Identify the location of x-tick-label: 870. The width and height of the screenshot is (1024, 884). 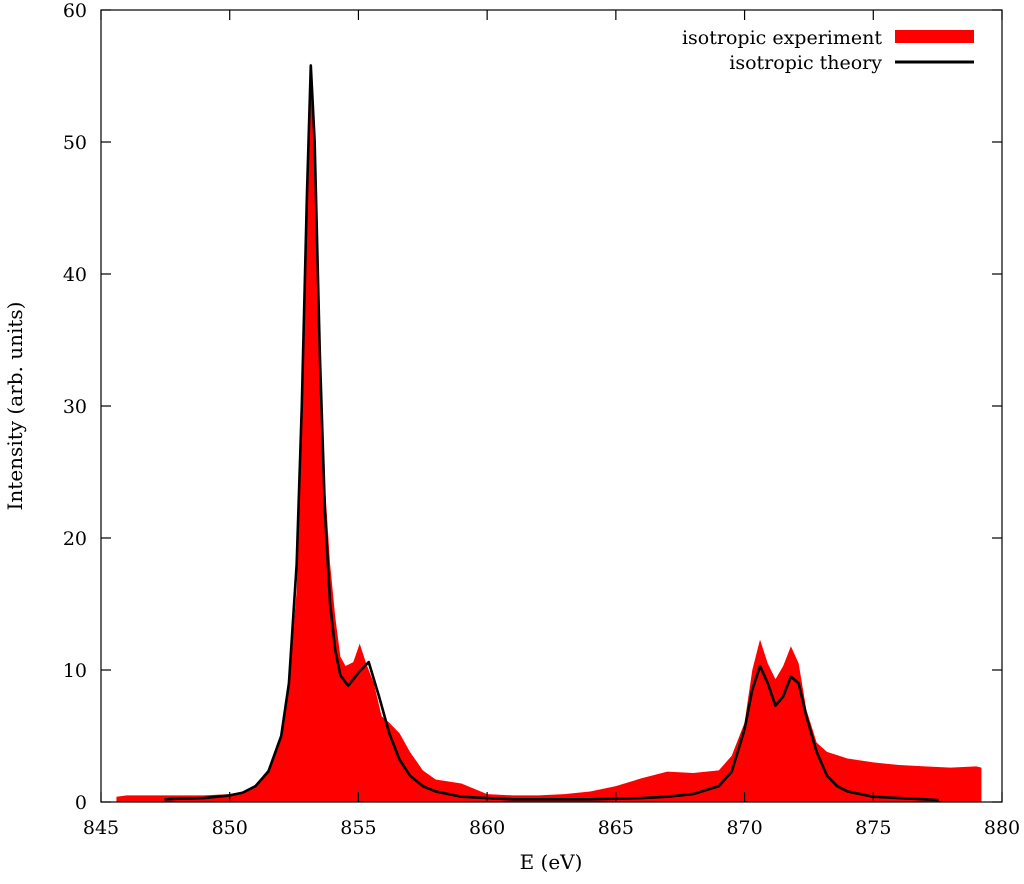
(744, 828).